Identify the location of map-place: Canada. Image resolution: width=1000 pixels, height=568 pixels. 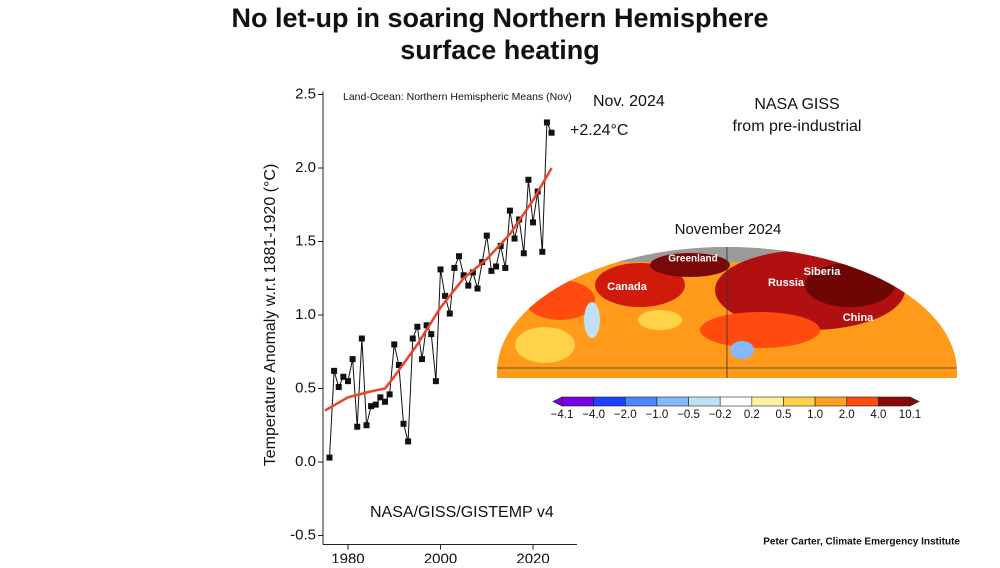
(627, 287).